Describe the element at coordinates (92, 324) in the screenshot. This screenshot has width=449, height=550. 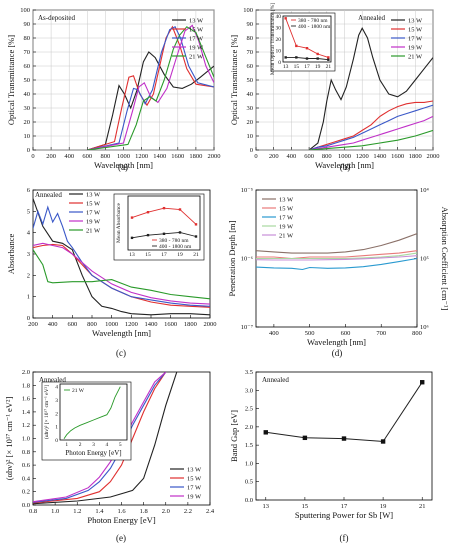
I see `panel-c-xtick-label: 800` at that location.